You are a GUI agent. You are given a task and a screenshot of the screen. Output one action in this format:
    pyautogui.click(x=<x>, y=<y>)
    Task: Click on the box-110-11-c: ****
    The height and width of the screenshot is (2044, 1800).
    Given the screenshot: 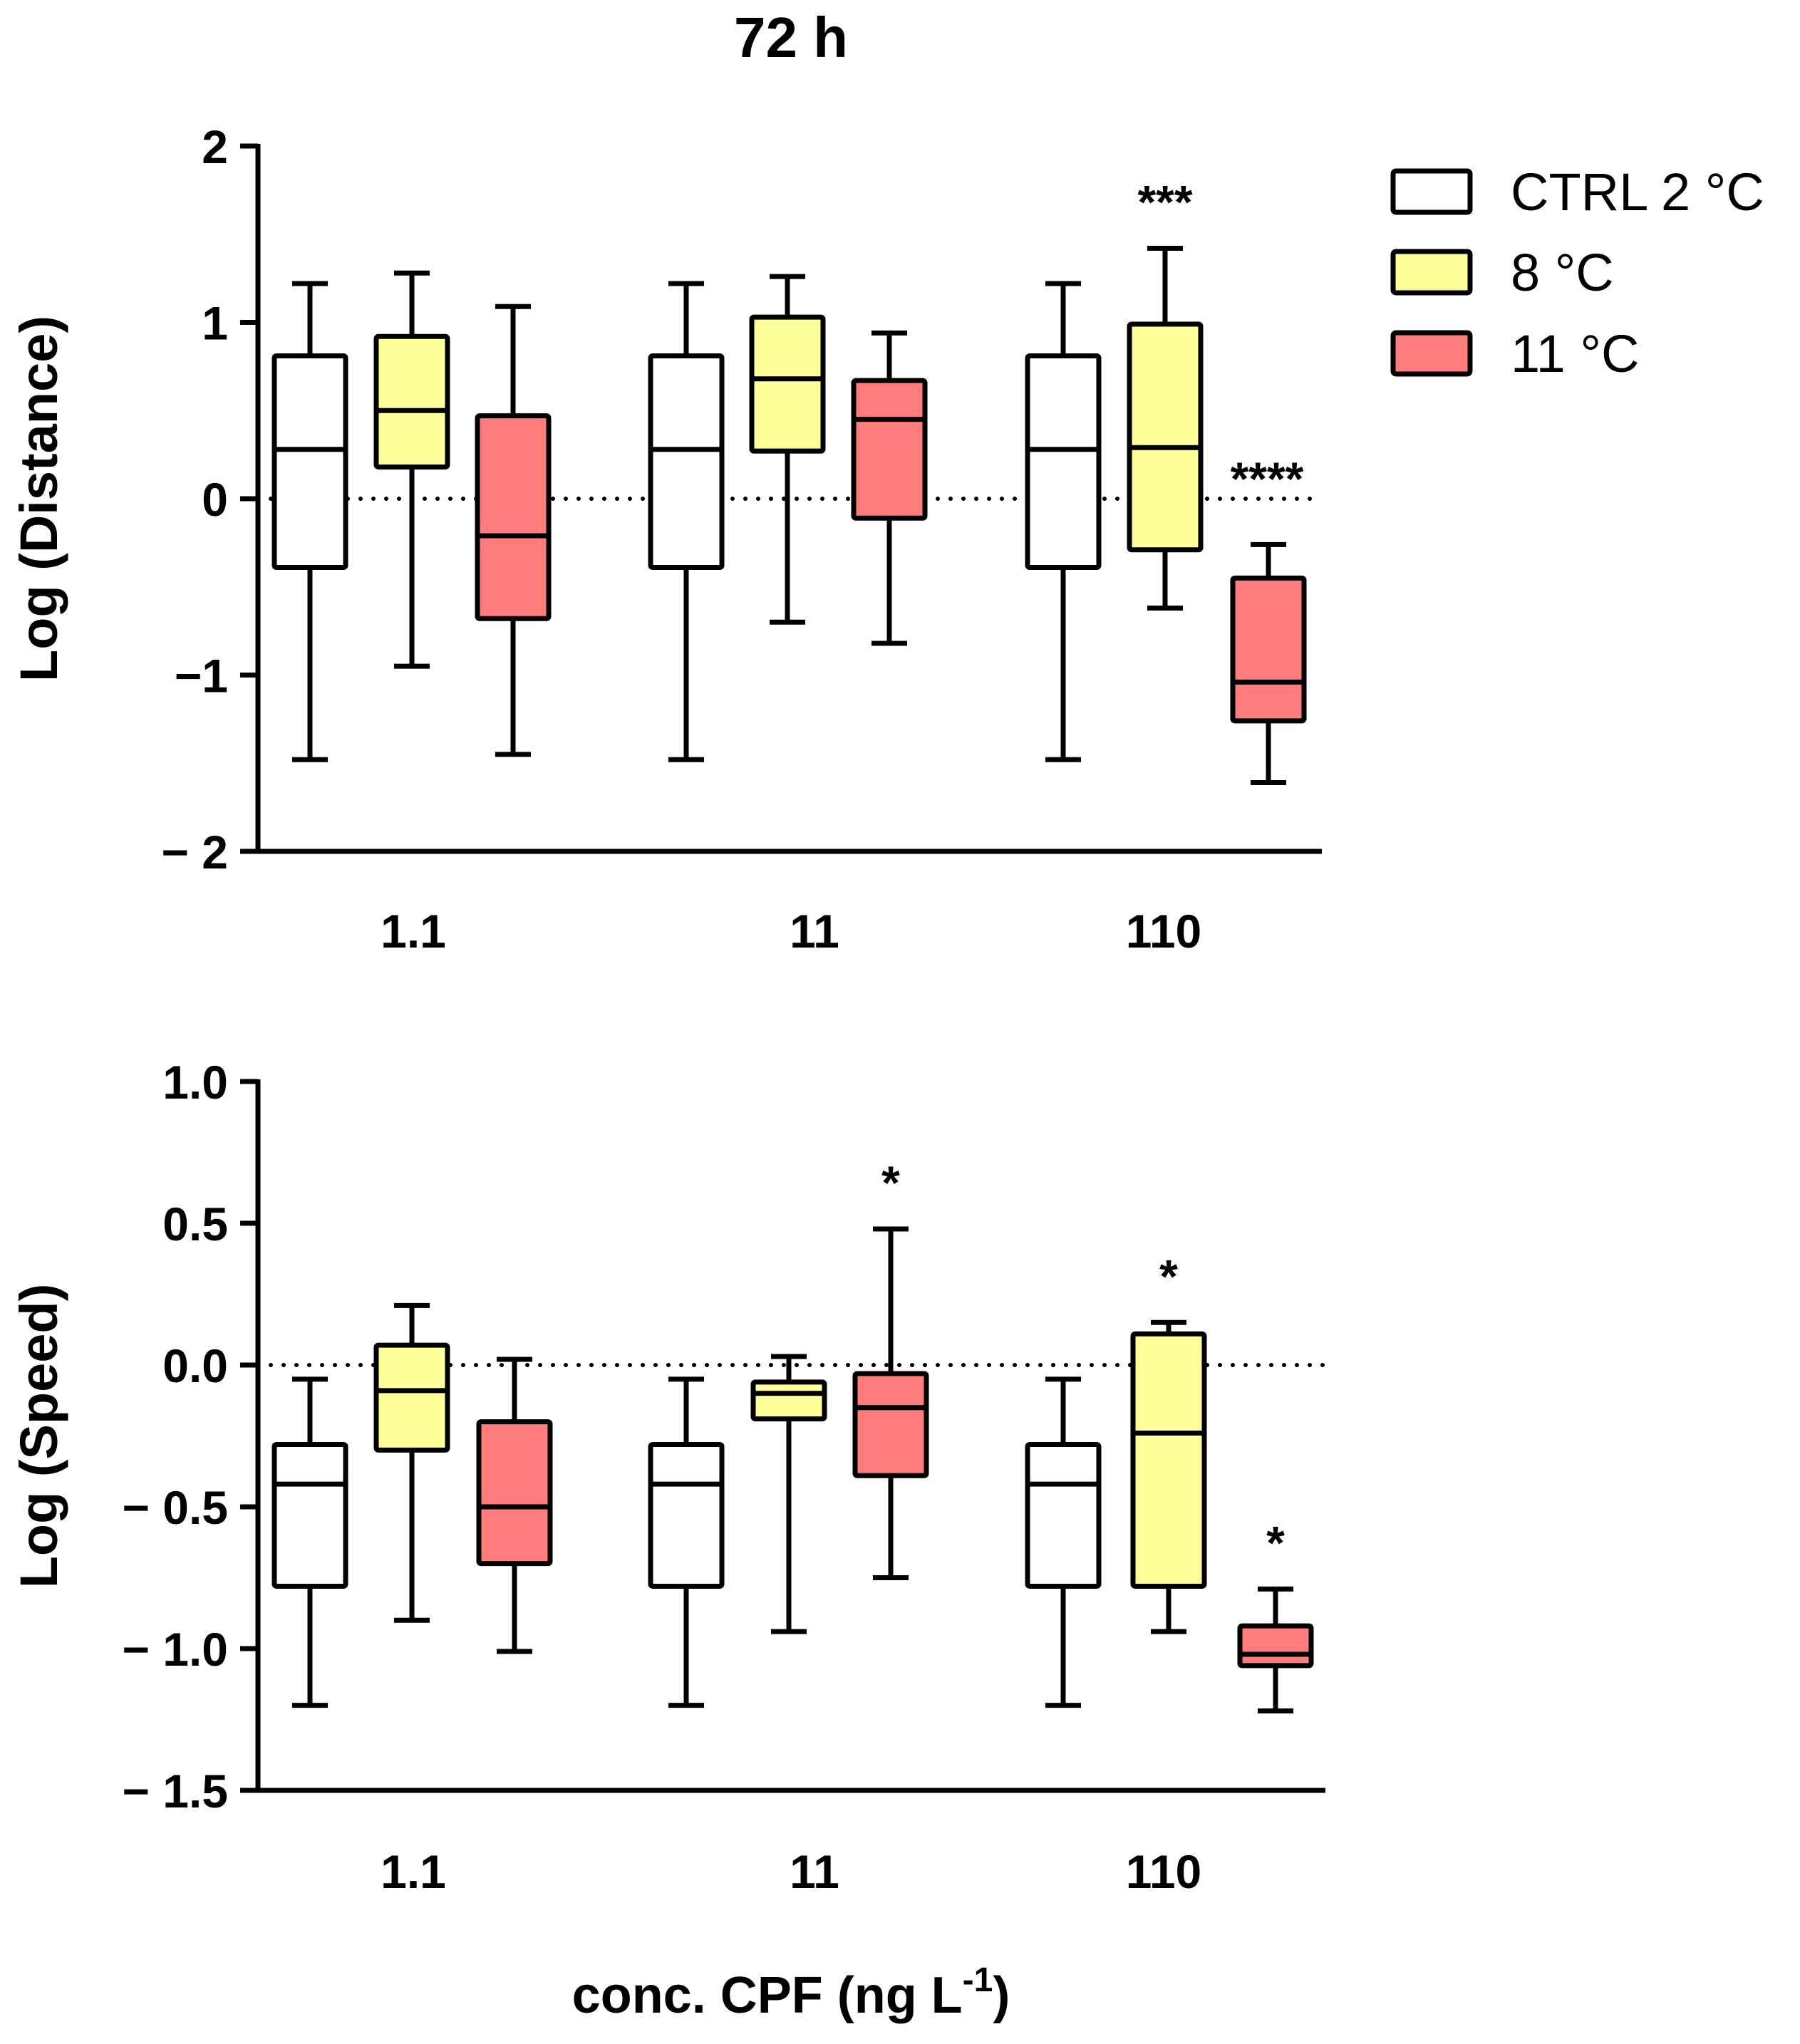 What is the action you would take?
    pyautogui.click(x=1268, y=618)
    